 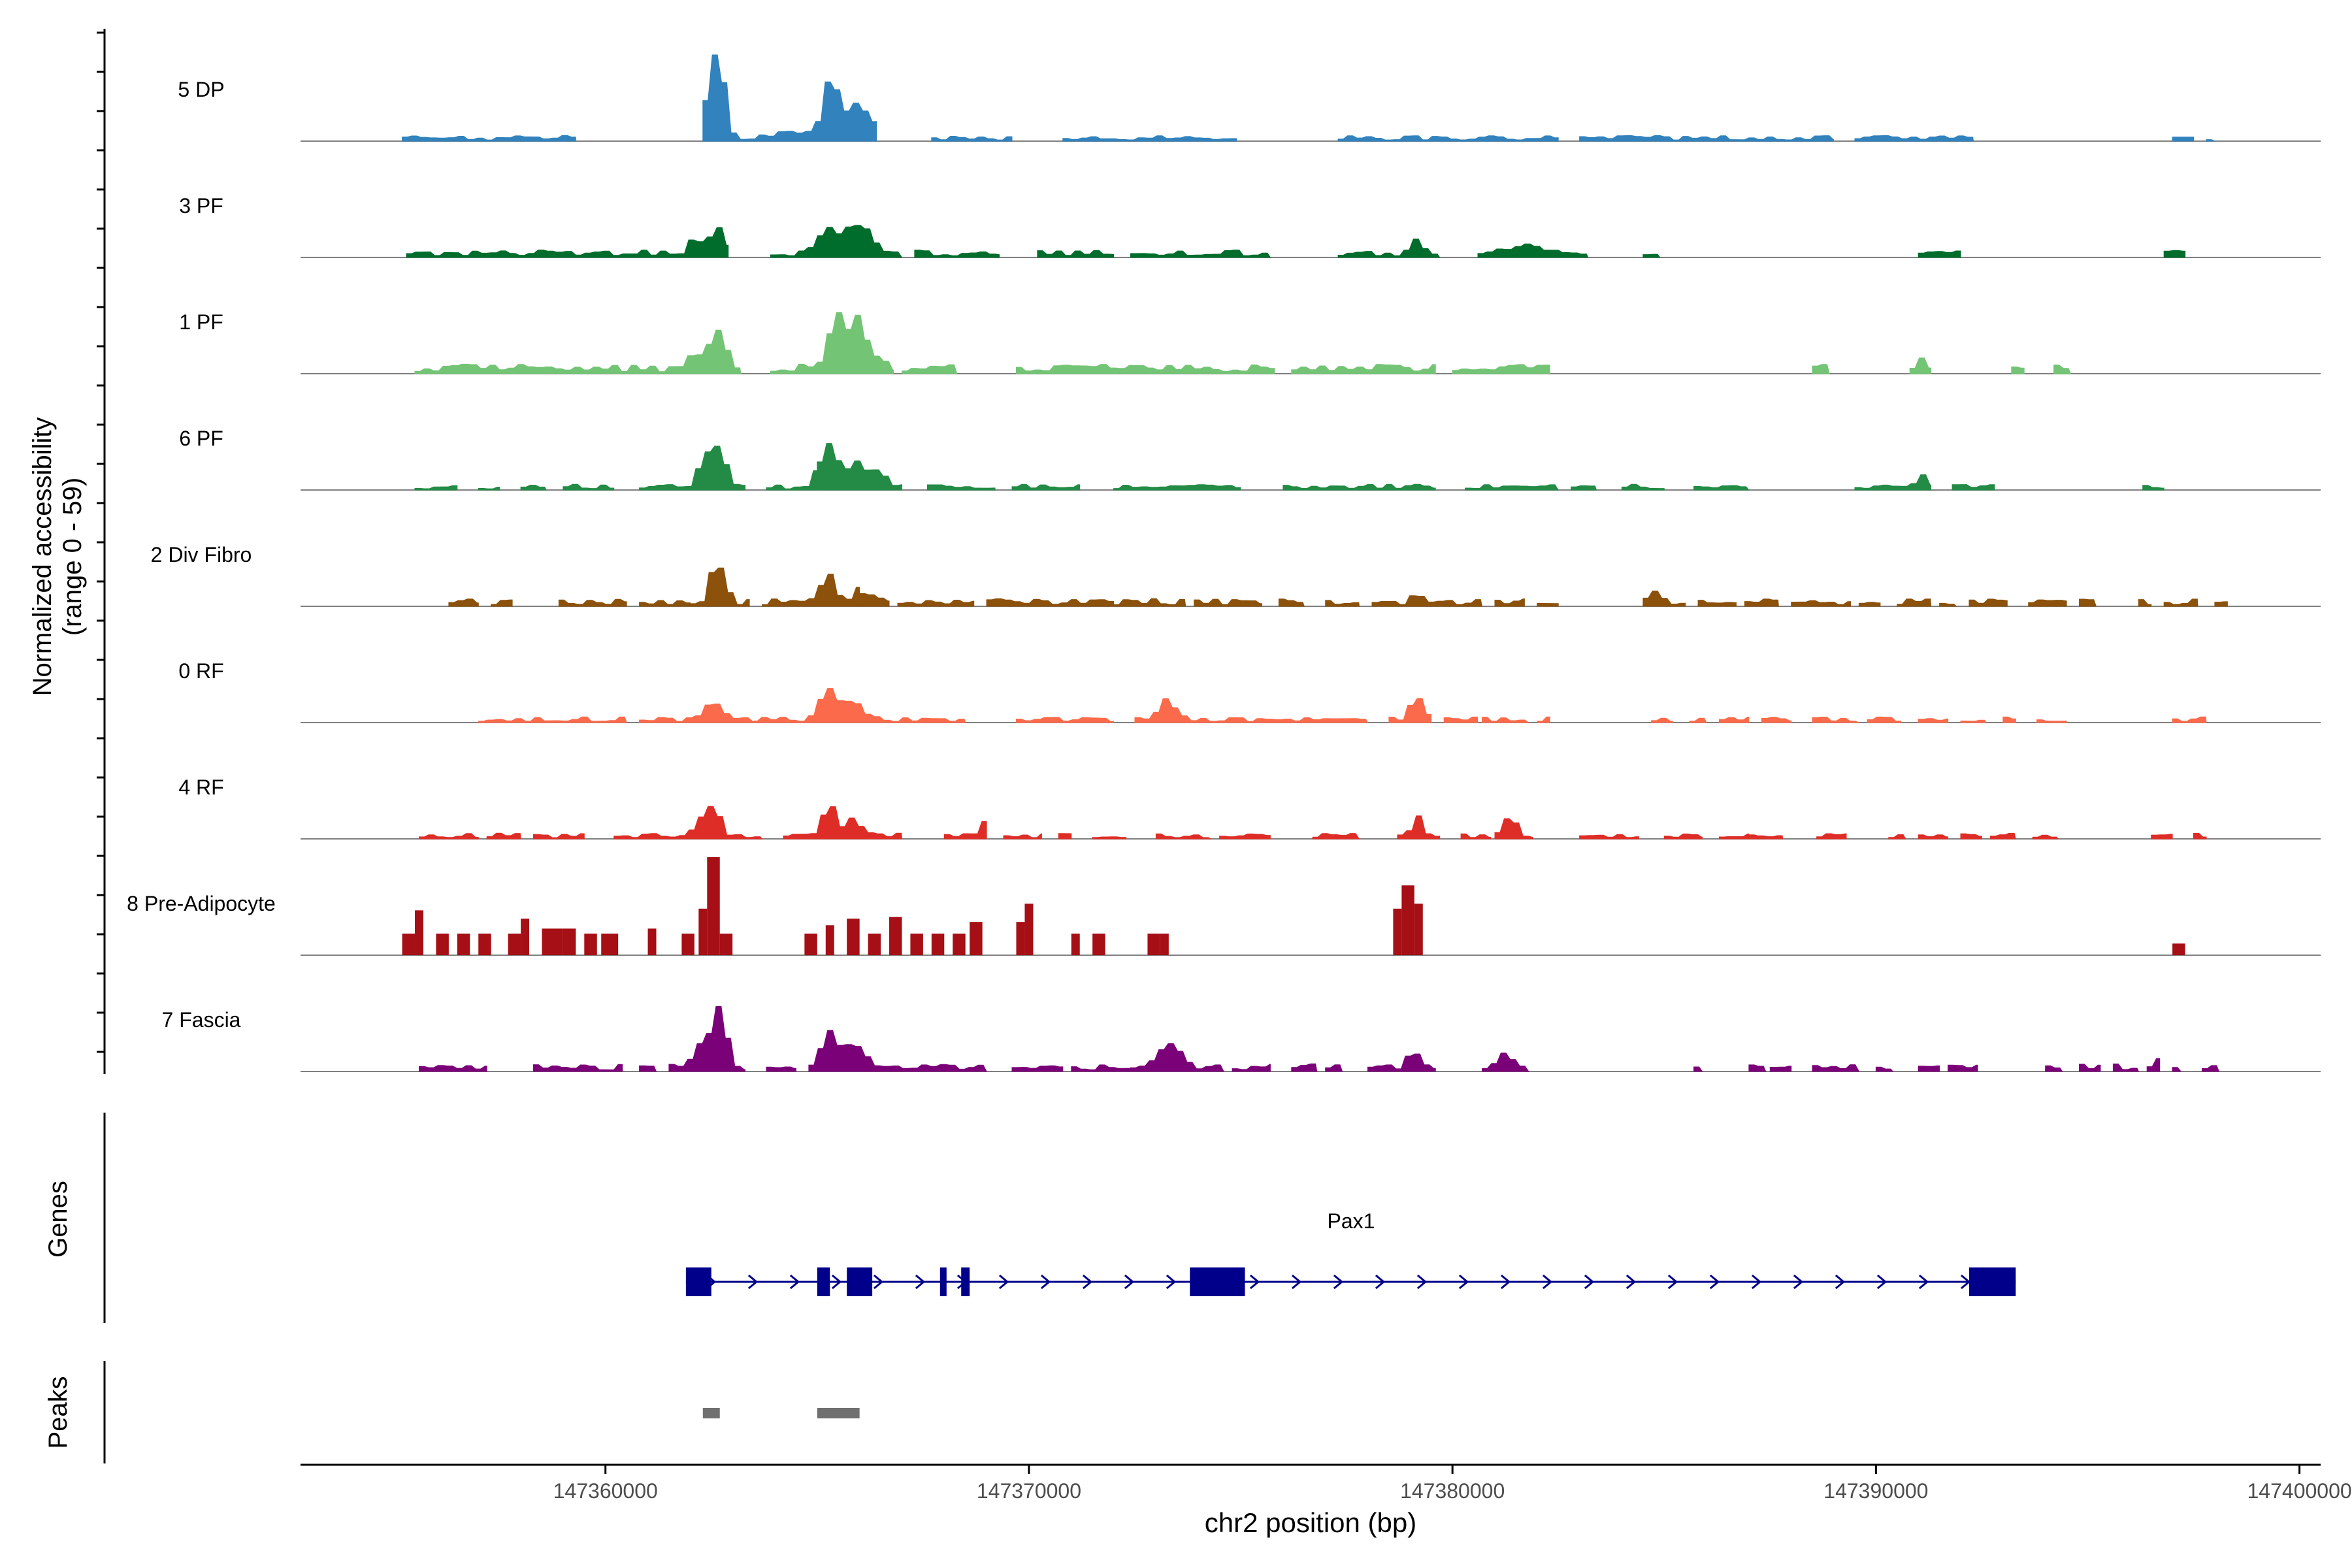 What do you see at coordinates (1351, 1221) in the screenshot?
I see `gene-name-label: Pax1` at bounding box center [1351, 1221].